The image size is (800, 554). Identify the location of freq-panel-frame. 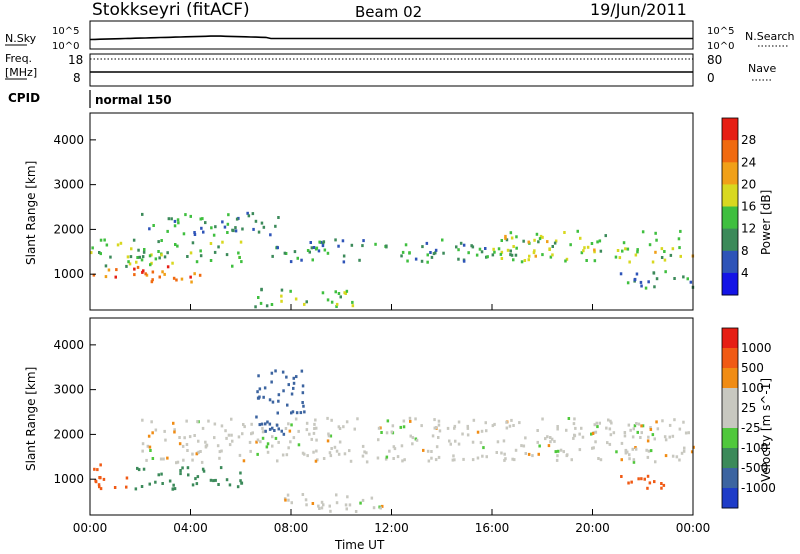
(391, 70).